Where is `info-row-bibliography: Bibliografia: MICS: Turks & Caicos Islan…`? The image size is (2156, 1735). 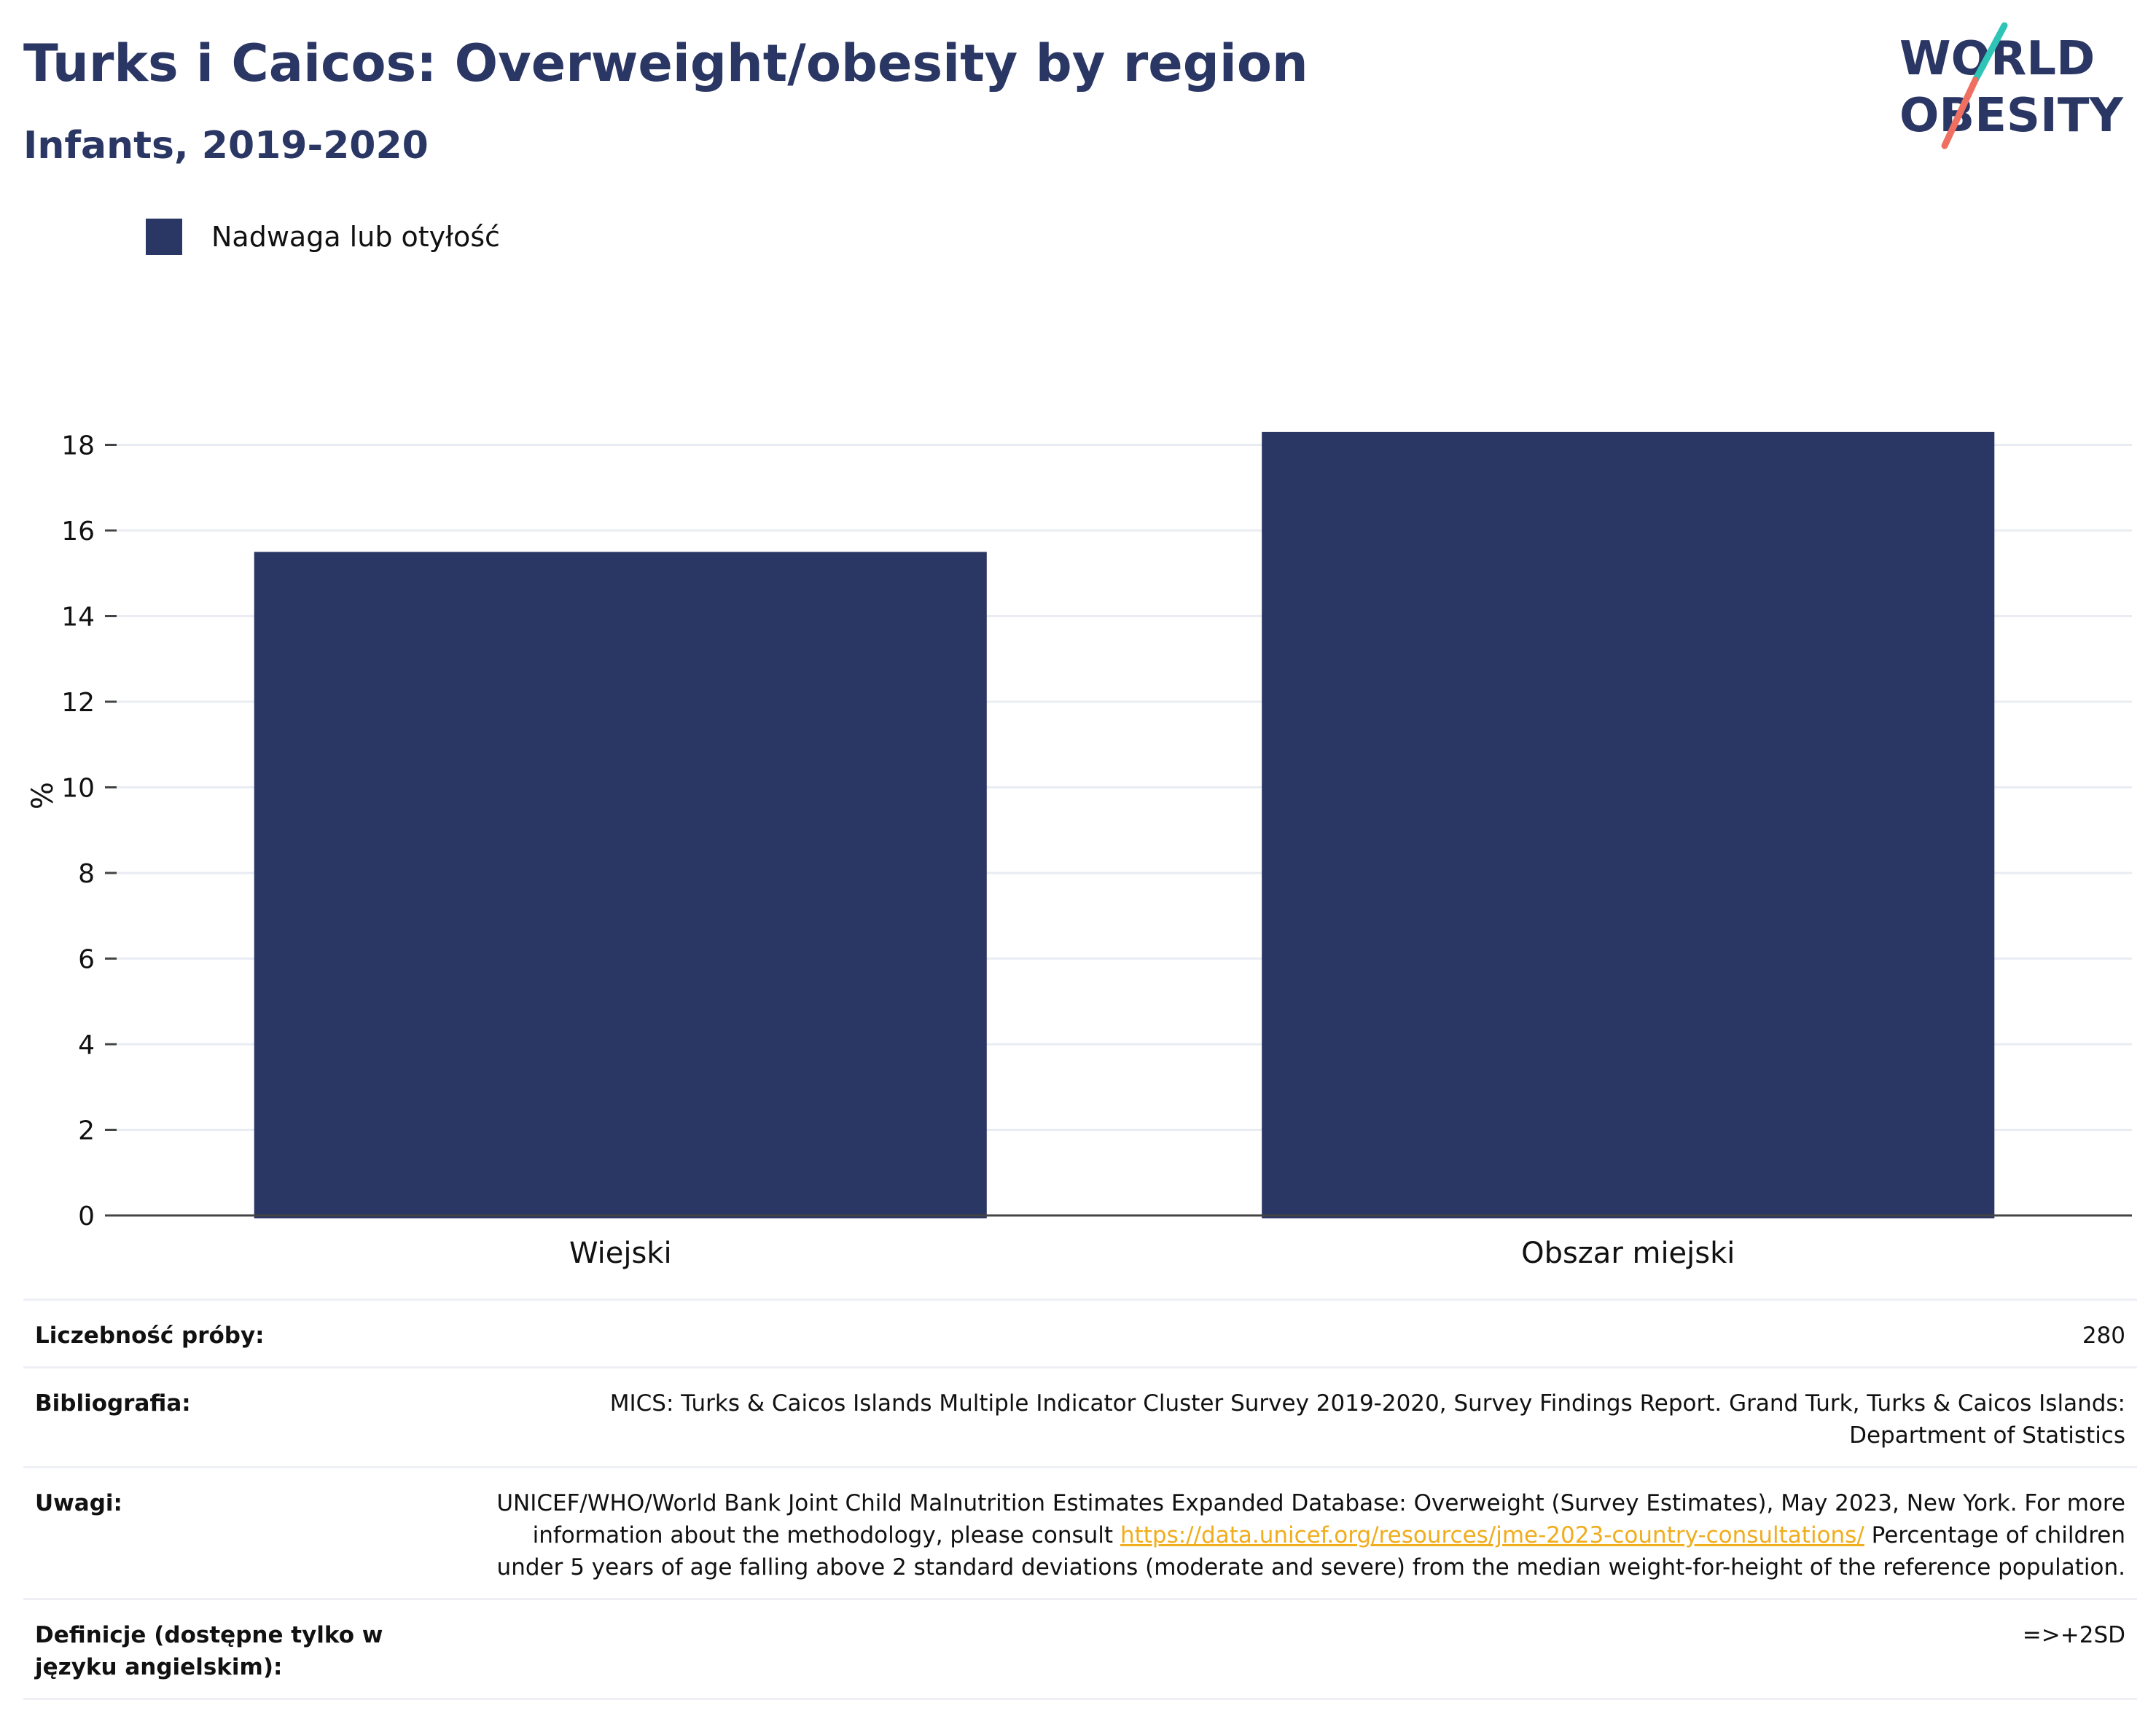
info-row-bibliography: Bibliografia: MICS: Turks & Caicos Islan… is located at coordinates (1080, 1417).